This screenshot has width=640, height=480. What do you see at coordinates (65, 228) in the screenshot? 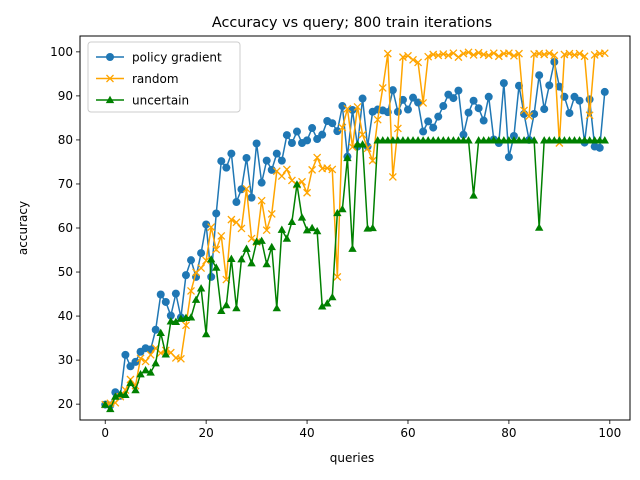
I see `y-tick-label: 60` at bounding box center [65, 228].